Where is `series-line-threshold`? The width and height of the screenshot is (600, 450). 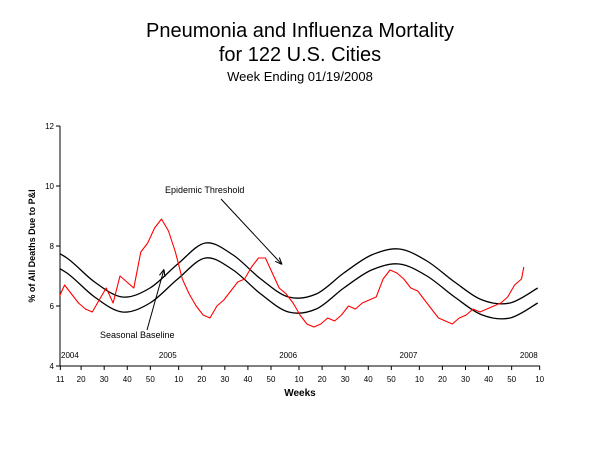 series-line-threshold is located at coordinates (299, 273).